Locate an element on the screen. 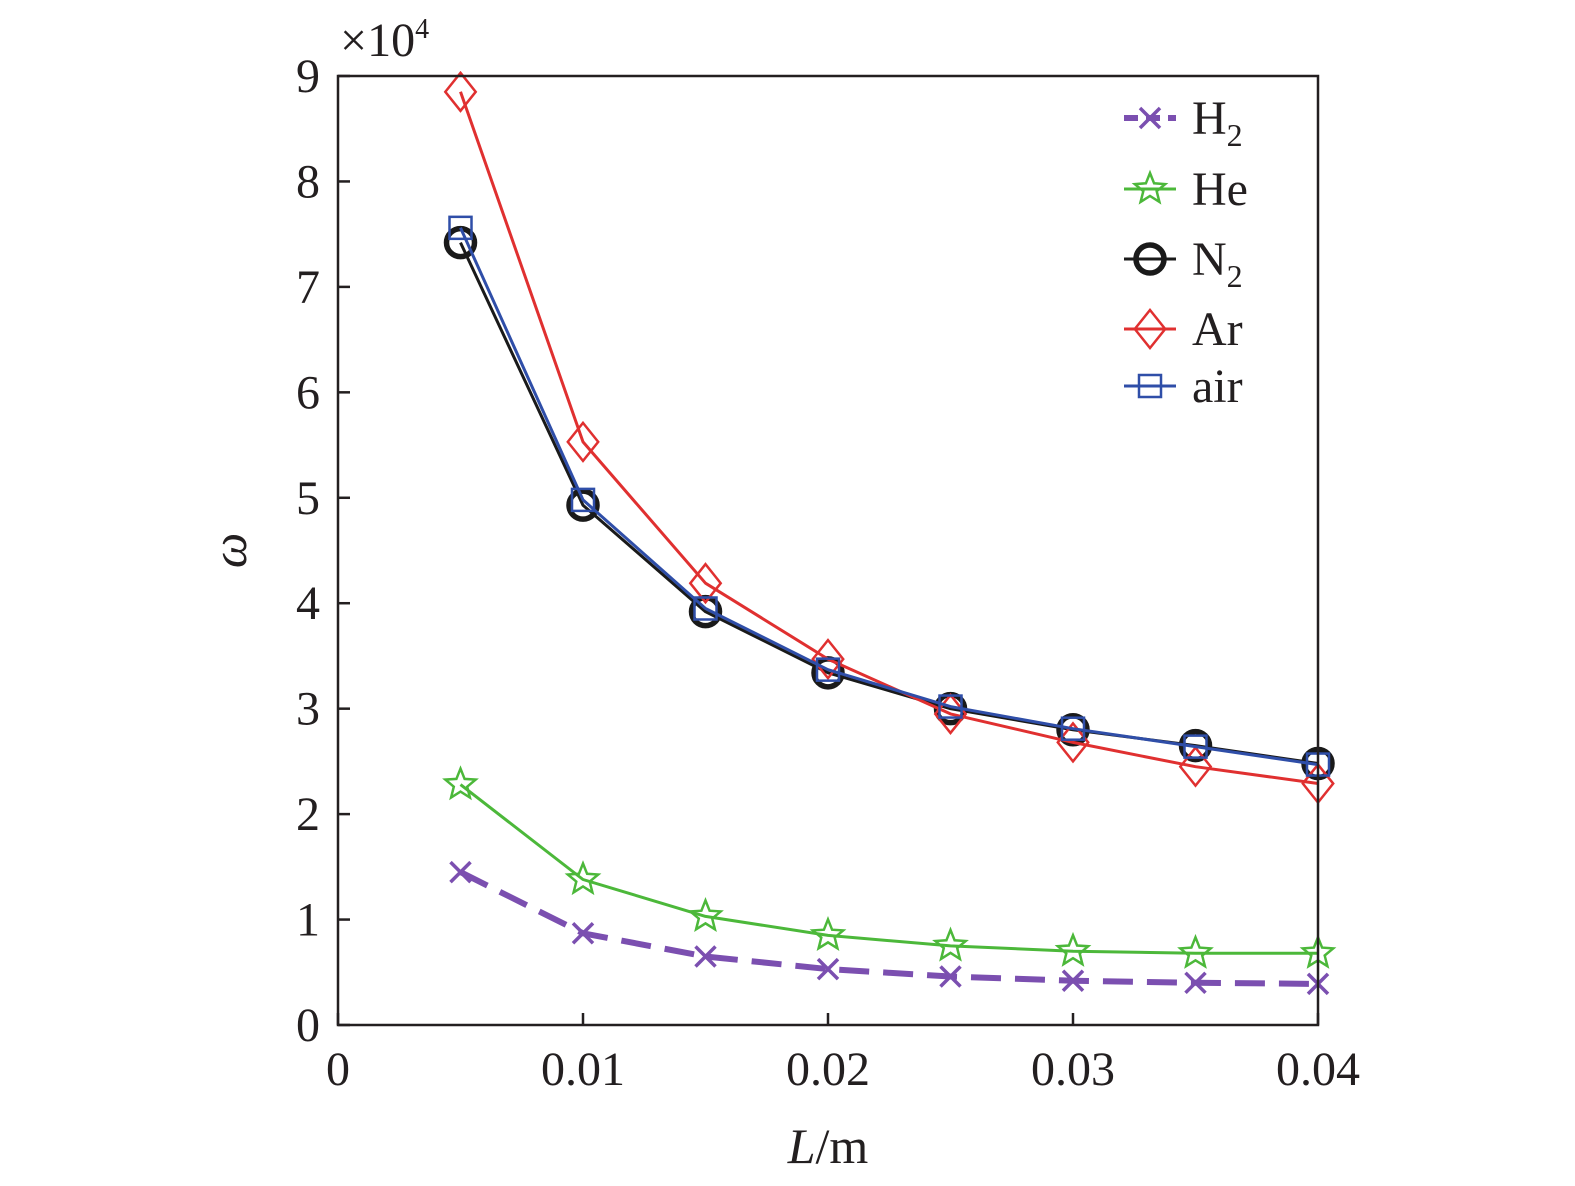 This screenshot has width=1575, height=1186. legend-marker-air is located at coordinates (1150, 386).